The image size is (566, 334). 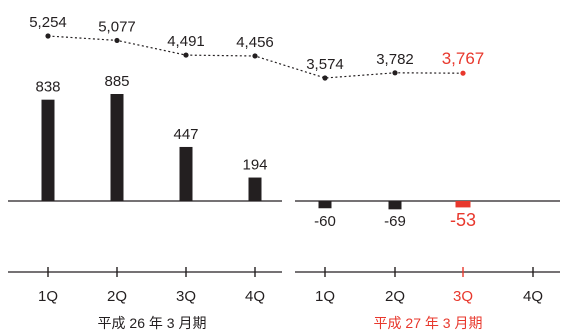 What do you see at coordinates (47, 87) in the screenshot?
I see `bar-label-1: 838` at bounding box center [47, 87].